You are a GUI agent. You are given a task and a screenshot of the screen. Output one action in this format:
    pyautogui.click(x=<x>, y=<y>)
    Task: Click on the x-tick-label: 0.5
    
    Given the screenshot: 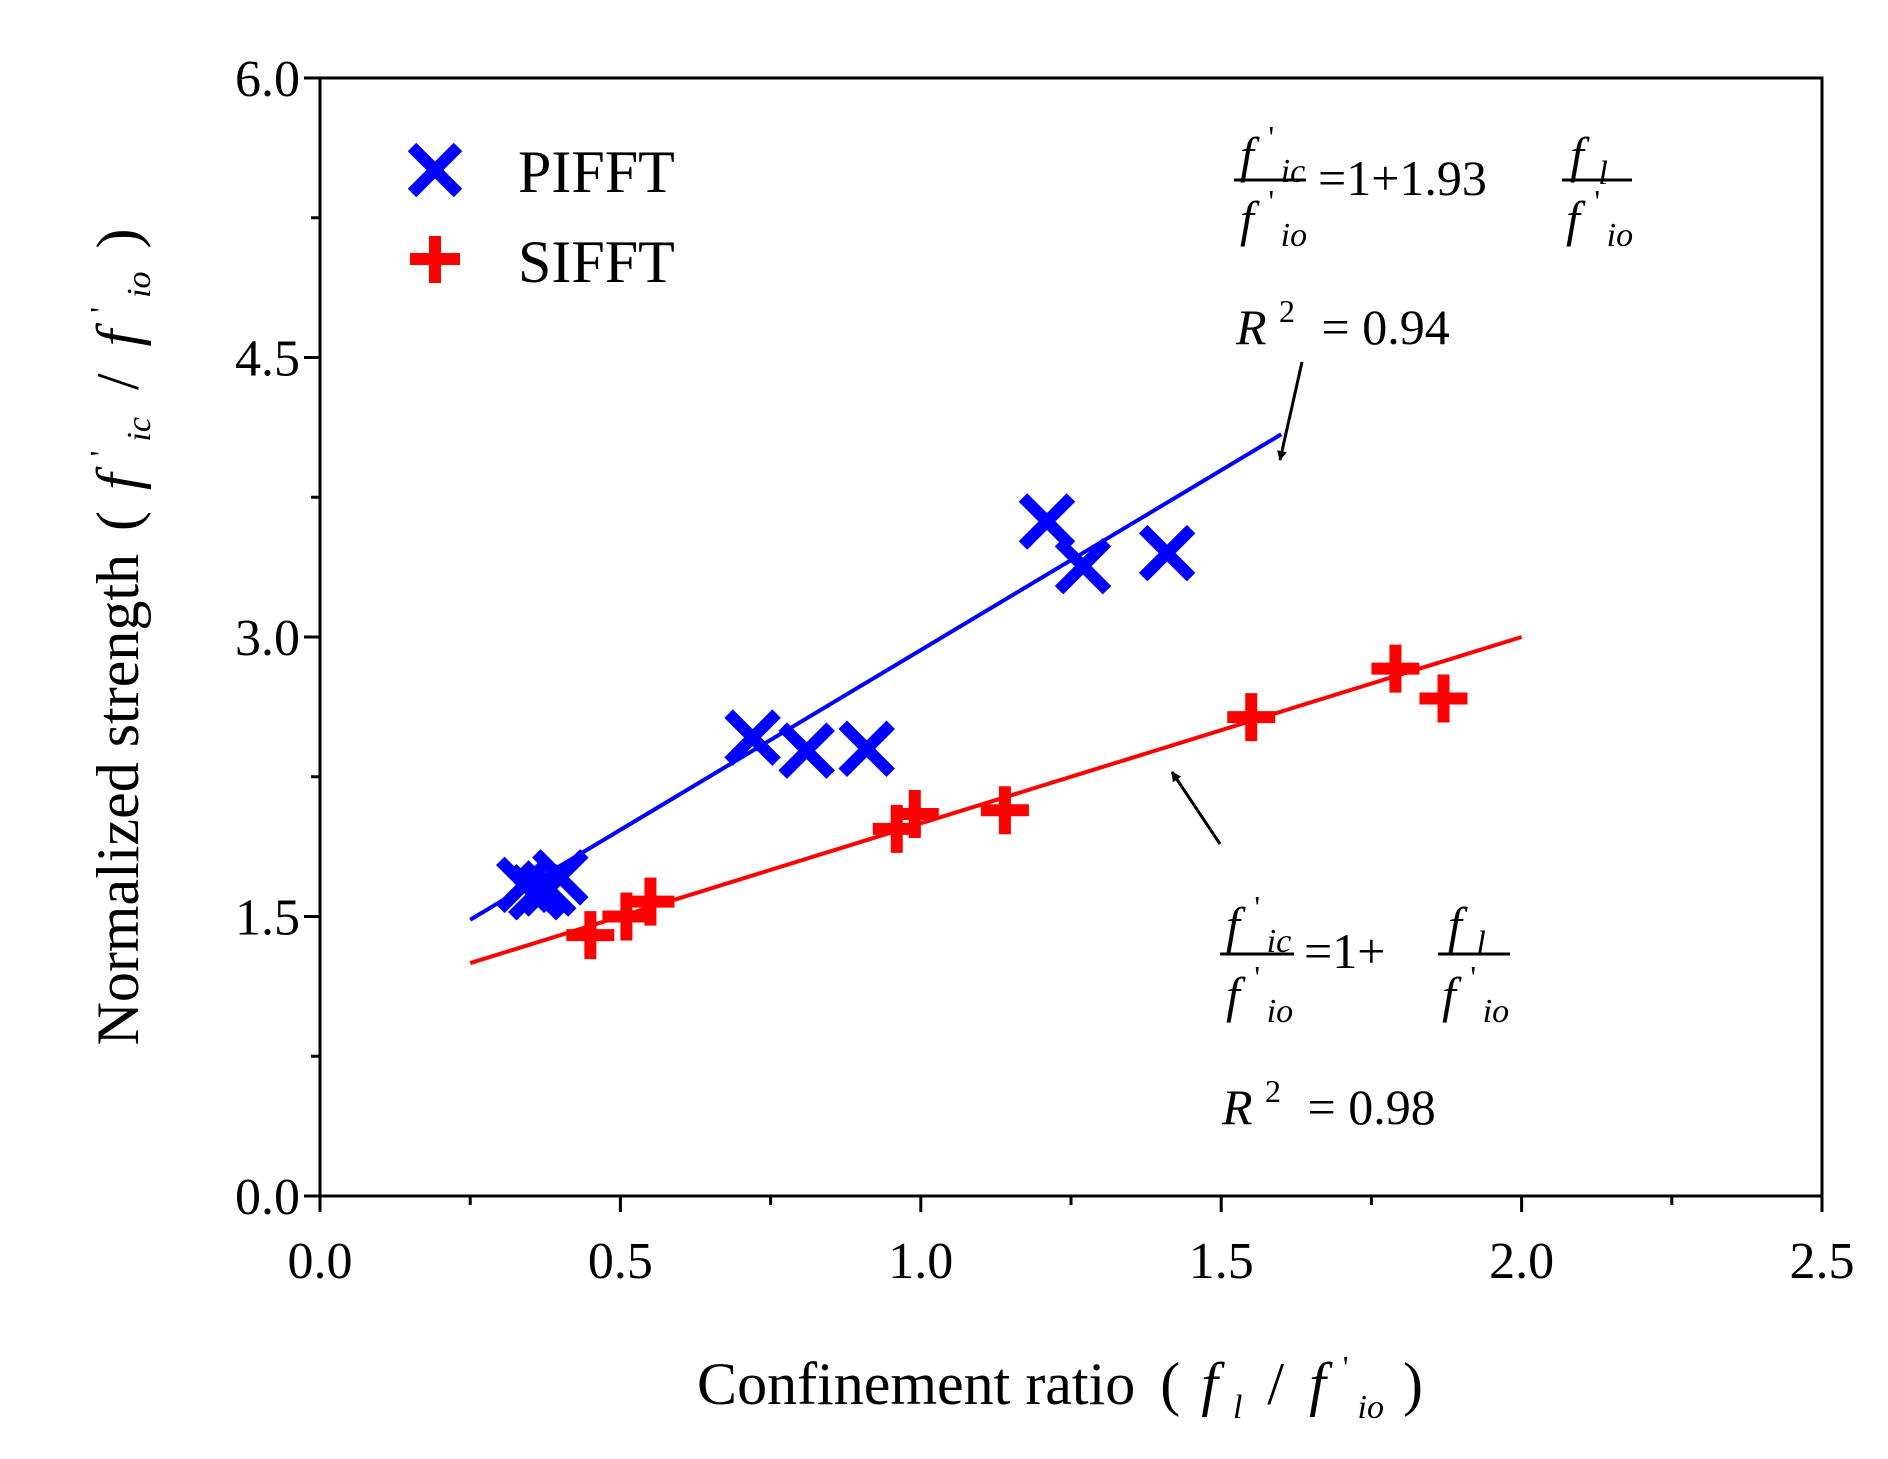 What is the action you would take?
    pyautogui.click(x=620, y=1261)
    